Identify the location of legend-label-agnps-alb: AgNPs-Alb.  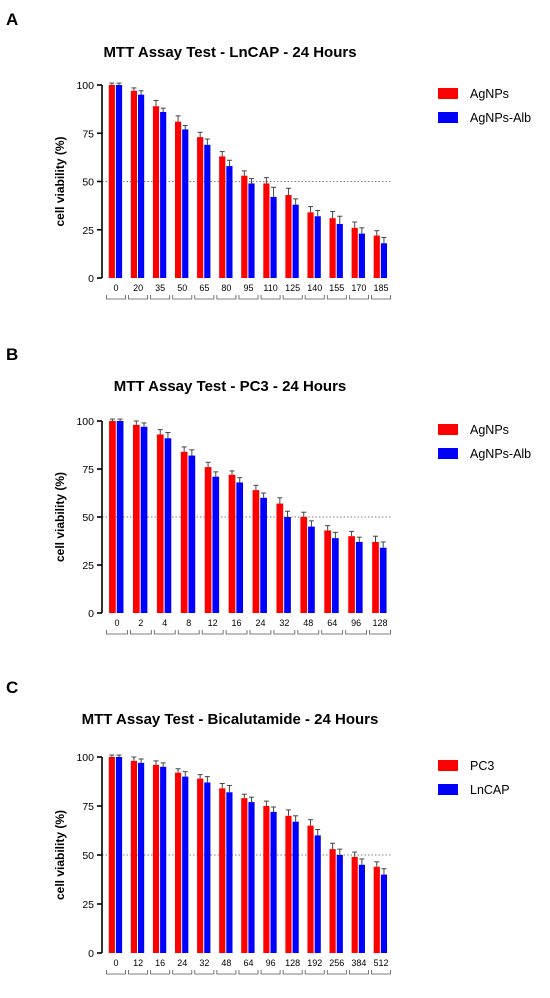
(500, 454).